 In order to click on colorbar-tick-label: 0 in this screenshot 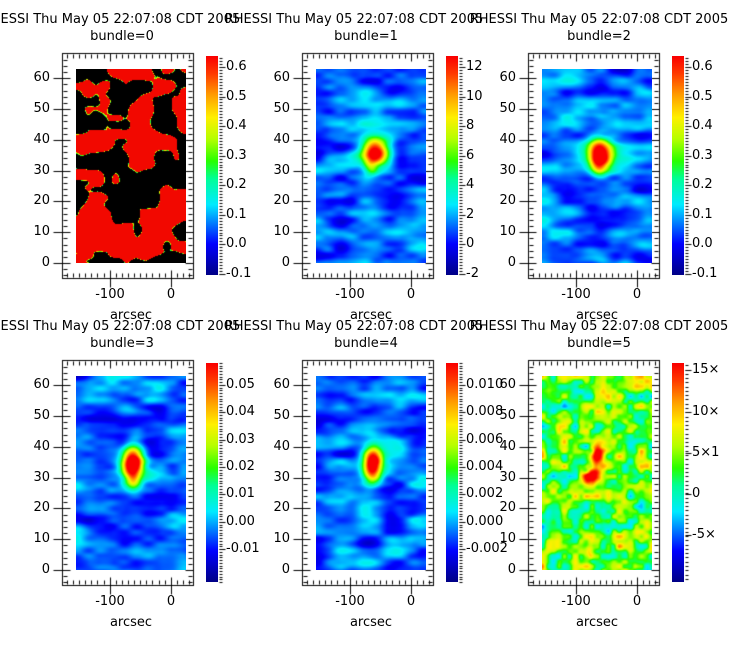, I will do `click(696, 493)`.